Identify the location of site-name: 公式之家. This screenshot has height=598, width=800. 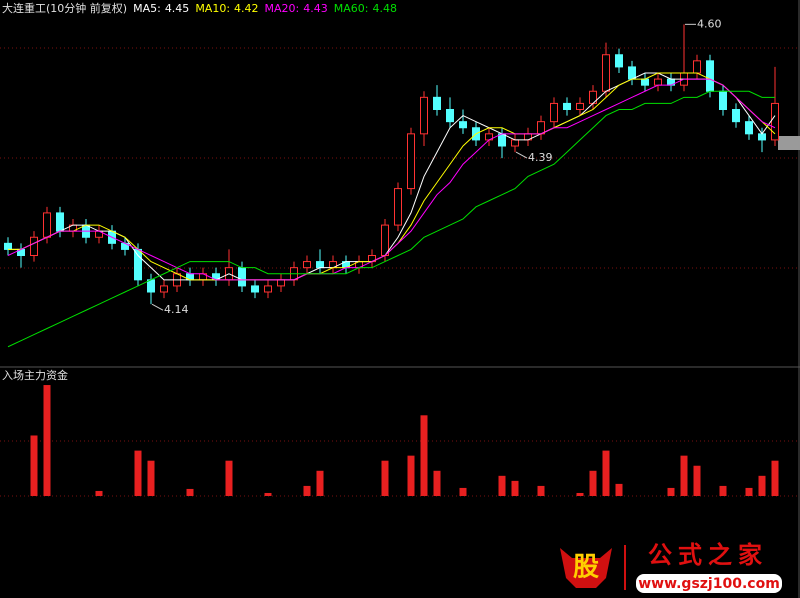
(708, 555).